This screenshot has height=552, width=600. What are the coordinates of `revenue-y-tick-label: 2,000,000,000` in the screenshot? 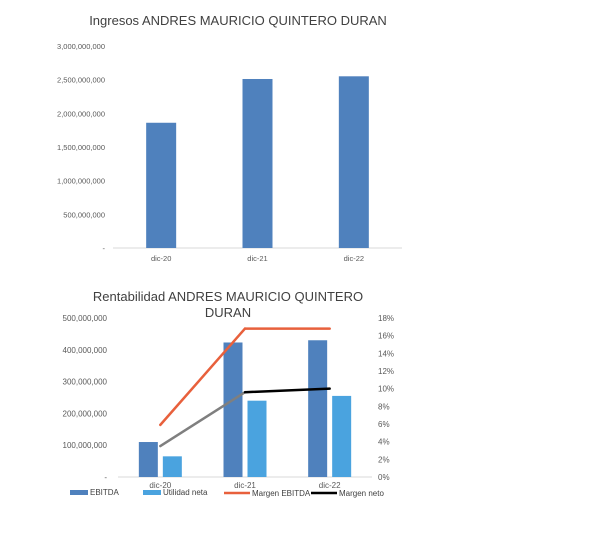 It's located at (81, 113).